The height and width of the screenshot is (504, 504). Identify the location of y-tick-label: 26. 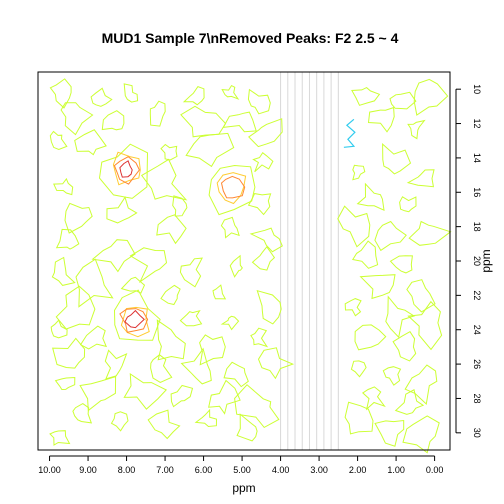
(477, 364).